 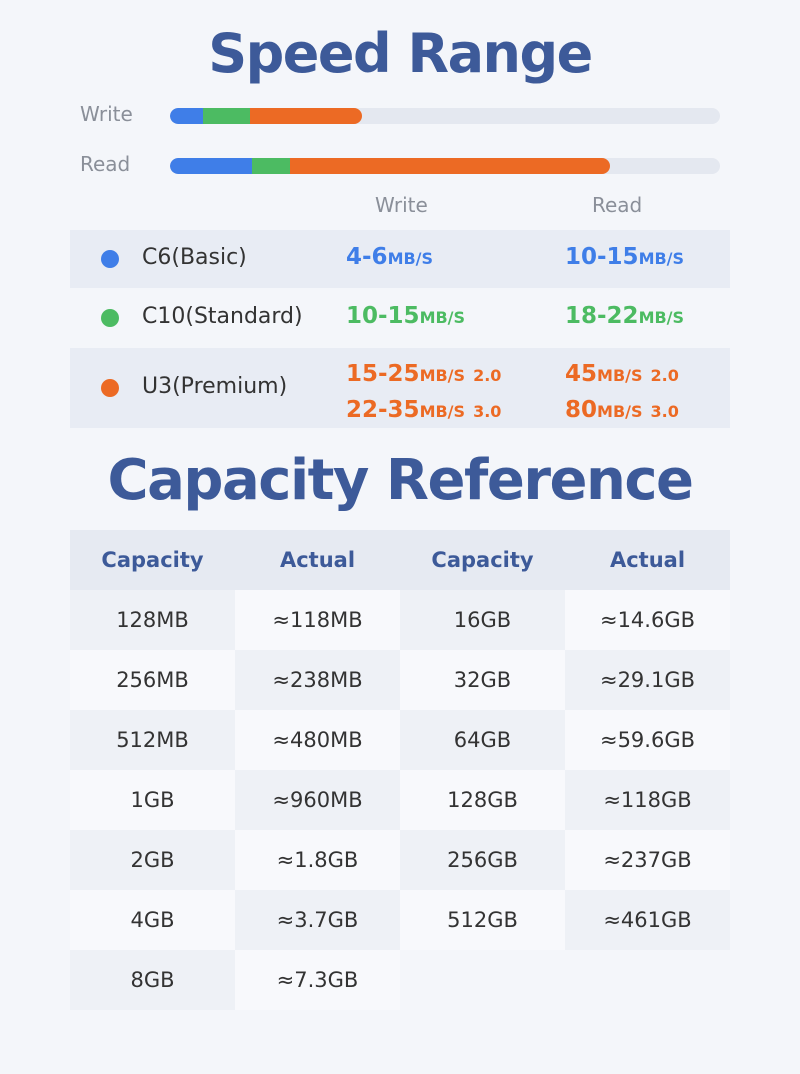 I want to click on speed-range: 15-25, so click(x=383, y=374).